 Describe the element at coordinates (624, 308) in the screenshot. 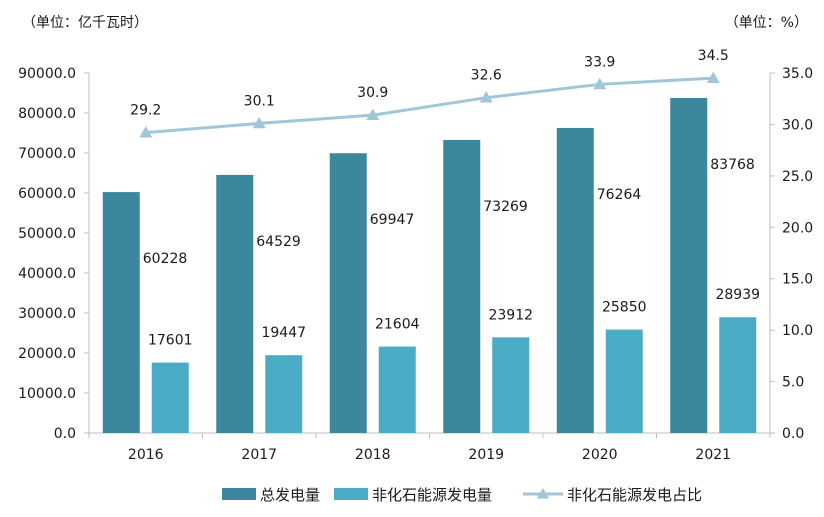

I see `data-label-nonfossil: 25850` at that location.